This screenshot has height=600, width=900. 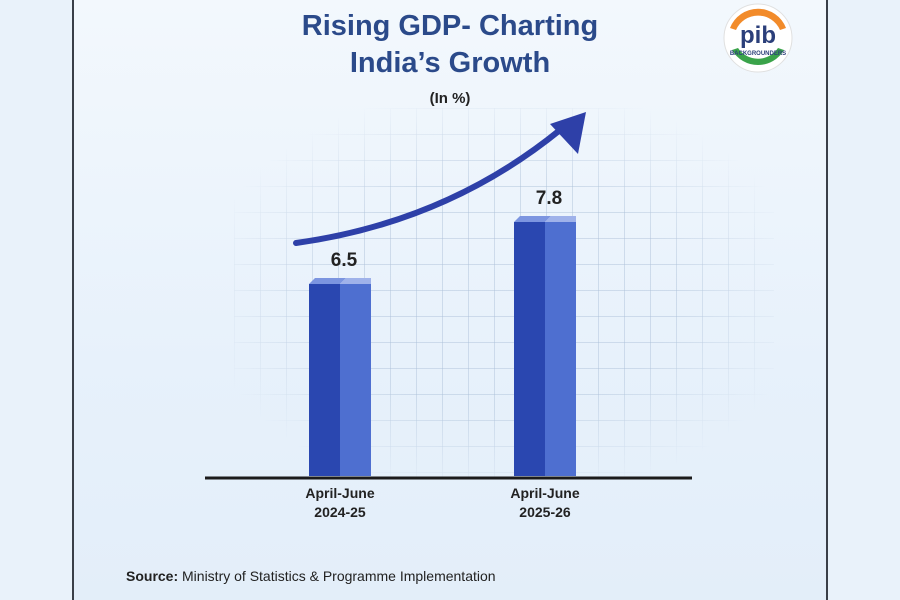 I want to click on x-tick-label-2-line1: April-June, so click(x=544, y=493).